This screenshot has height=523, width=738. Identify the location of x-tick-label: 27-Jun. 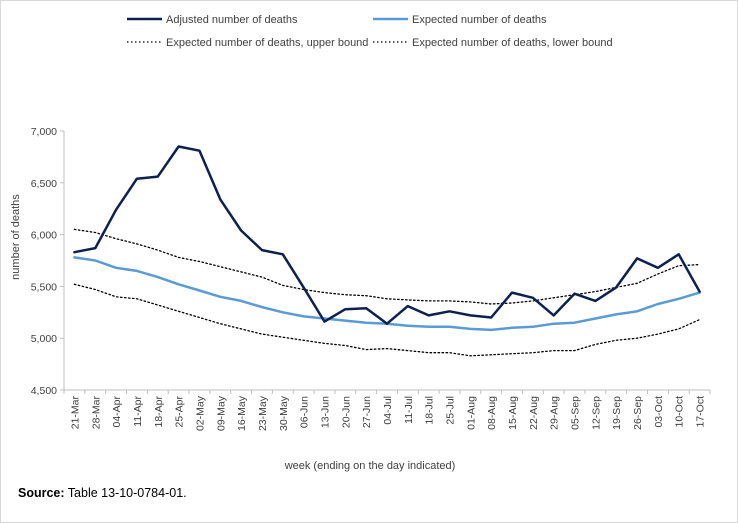
(367, 412).